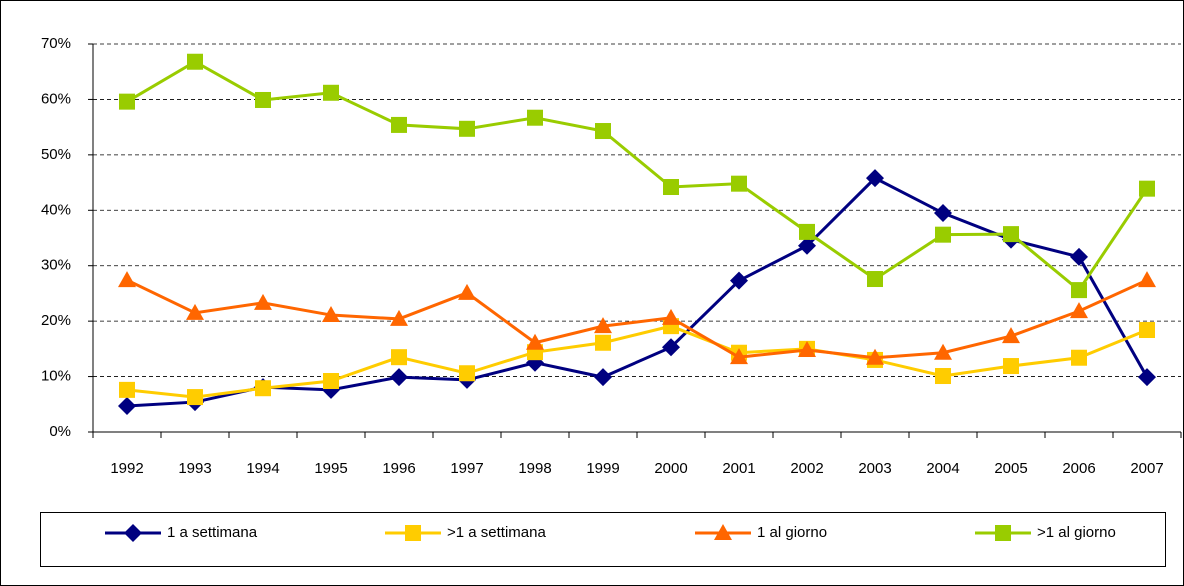 The height and width of the screenshot is (586, 1184). Describe the element at coordinates (1078, 468) in the screenshot. I see `x-tick-label: 2006` at that location.